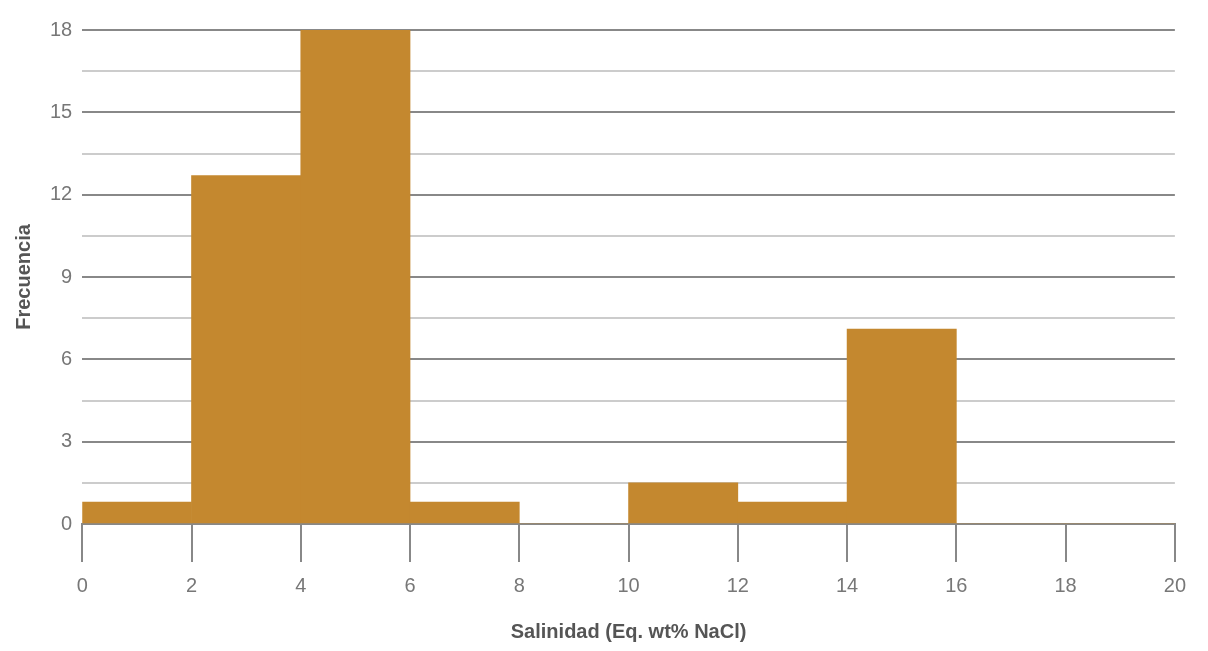  What do you see at coordinates (1174, 584) in the screenshot?
I see `x-tick-label: 20` at bounding box center [1174, 584].